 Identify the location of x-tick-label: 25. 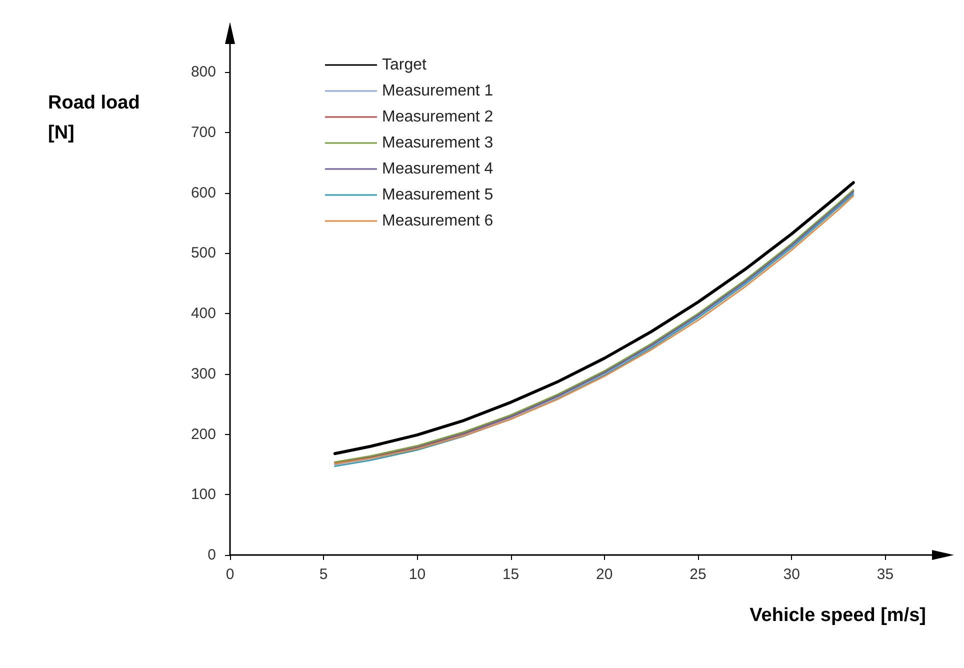
(698, 574).